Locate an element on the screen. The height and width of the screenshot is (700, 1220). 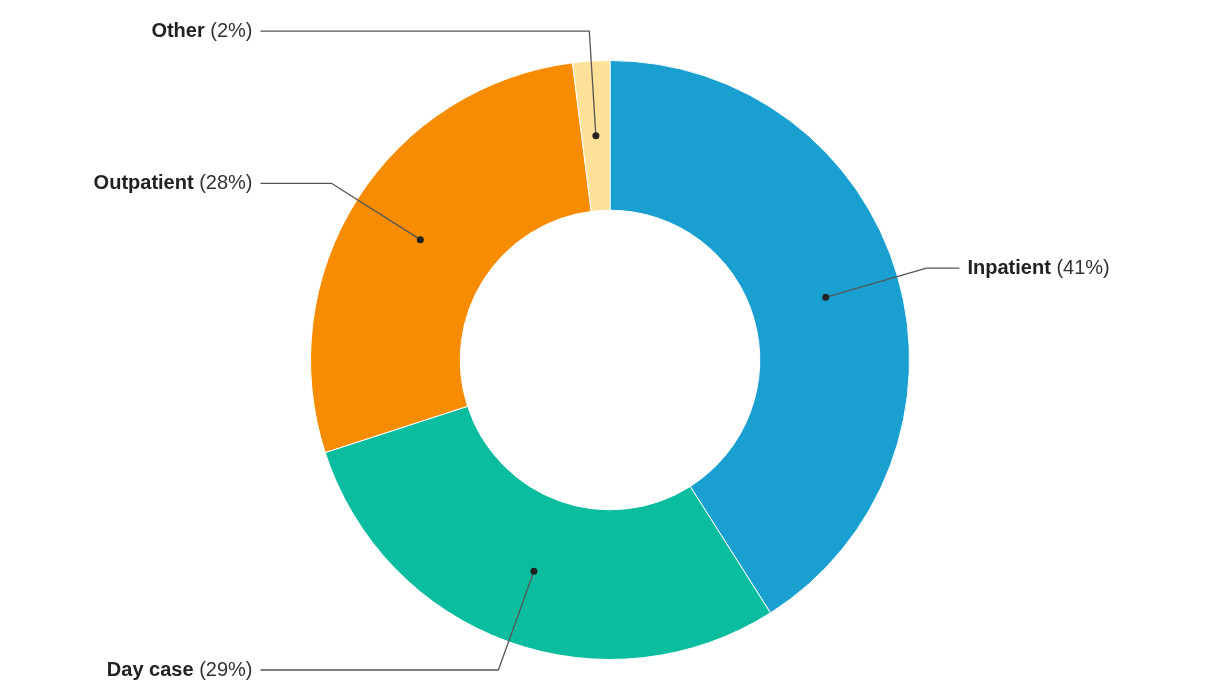
slice-label: Day case is located at coordinates (150, 668).